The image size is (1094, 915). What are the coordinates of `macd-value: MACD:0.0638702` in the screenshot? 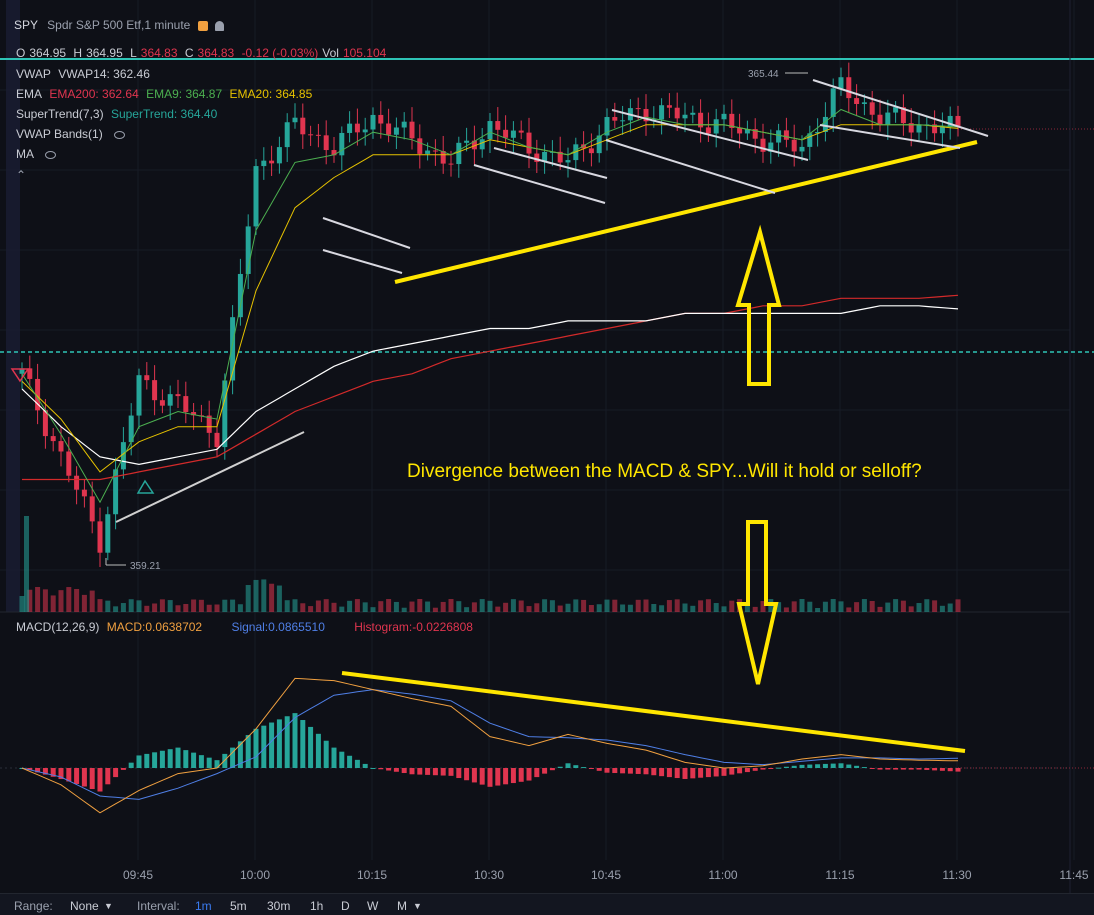 It's located at (154, 627).